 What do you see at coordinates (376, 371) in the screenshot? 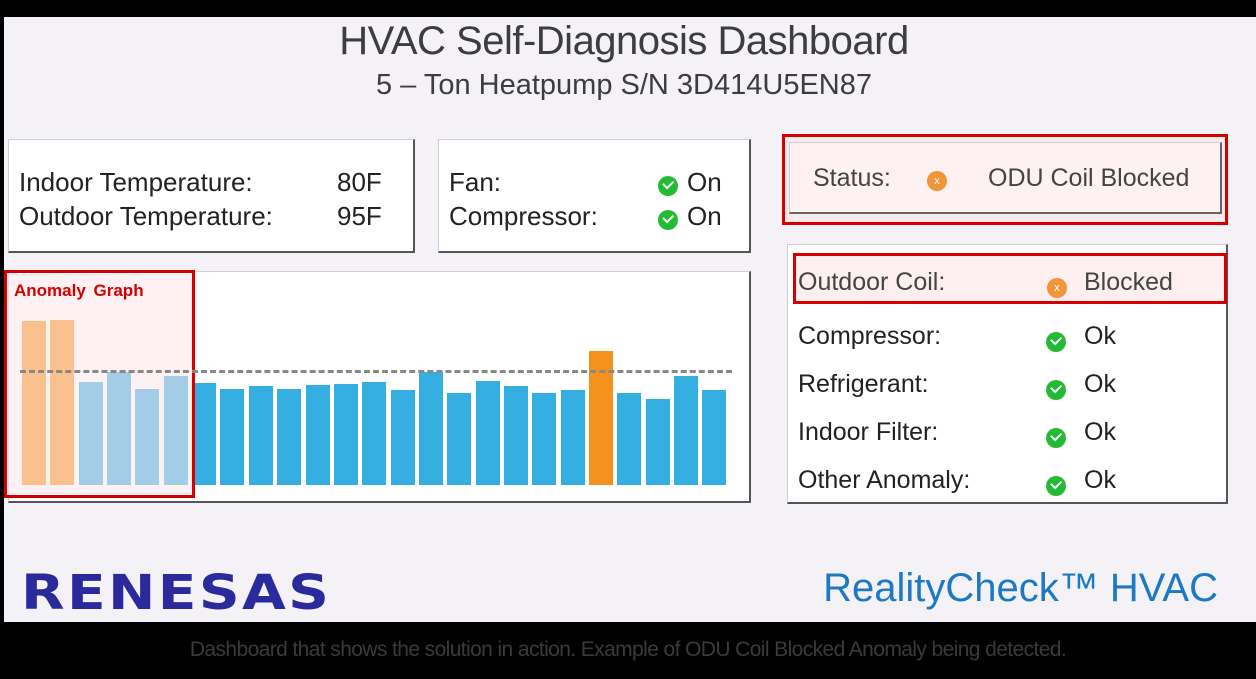
I see `threshold-line` at bounding box center [376, 371].